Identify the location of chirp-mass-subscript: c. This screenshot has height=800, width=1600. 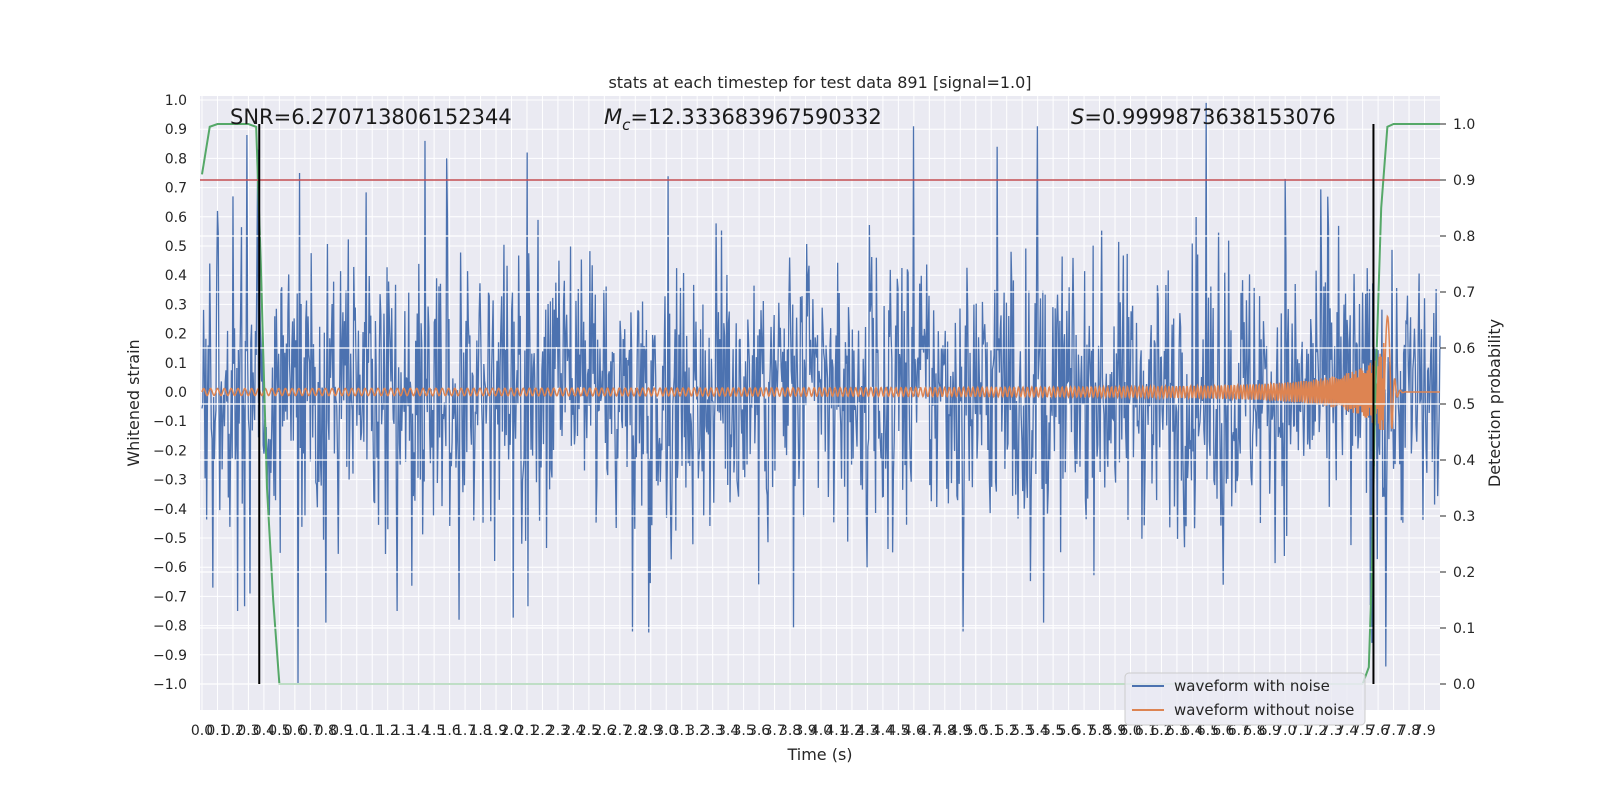
(626, 125).